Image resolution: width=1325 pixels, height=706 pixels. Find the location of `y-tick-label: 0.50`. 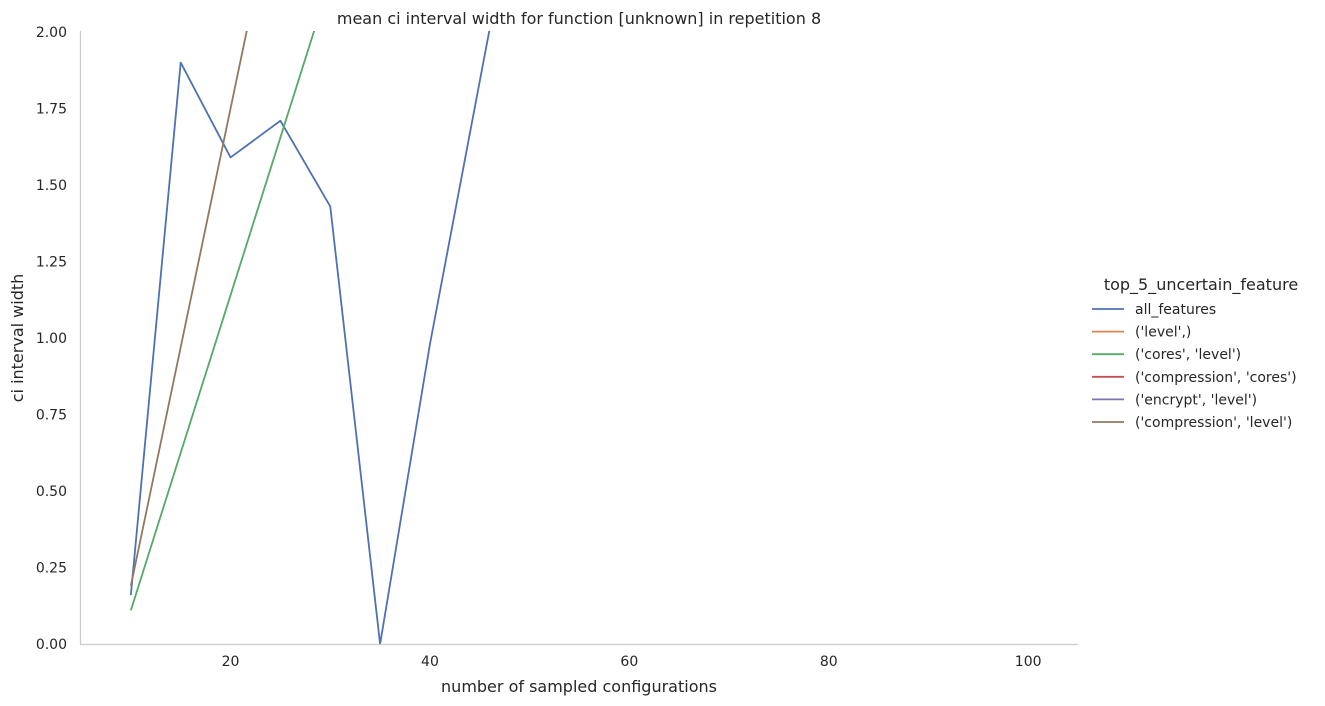

y-tick-label: 0.50 is located at coordinates (51, 492).